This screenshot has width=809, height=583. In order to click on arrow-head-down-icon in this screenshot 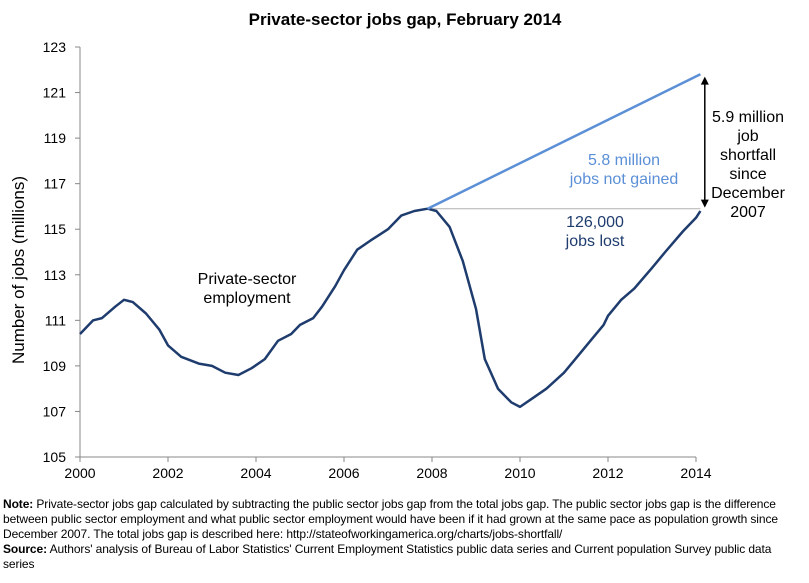, I will do `click(704, 203)`.